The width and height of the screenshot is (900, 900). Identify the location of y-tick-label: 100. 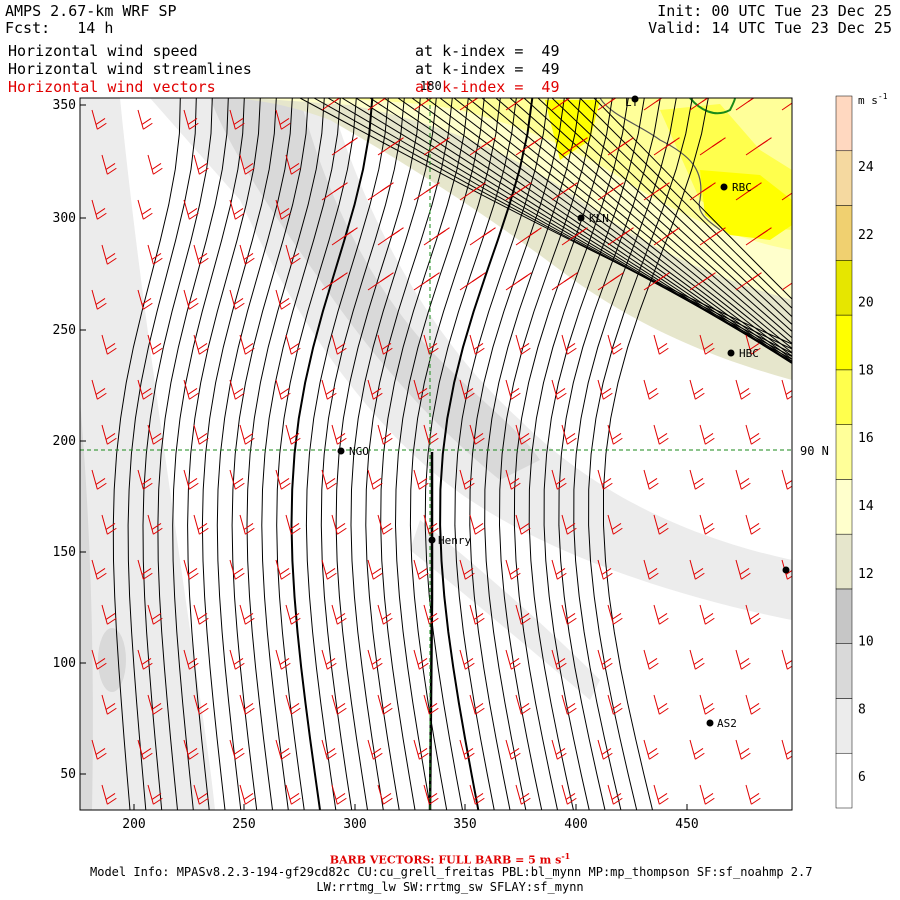
(64, 663).